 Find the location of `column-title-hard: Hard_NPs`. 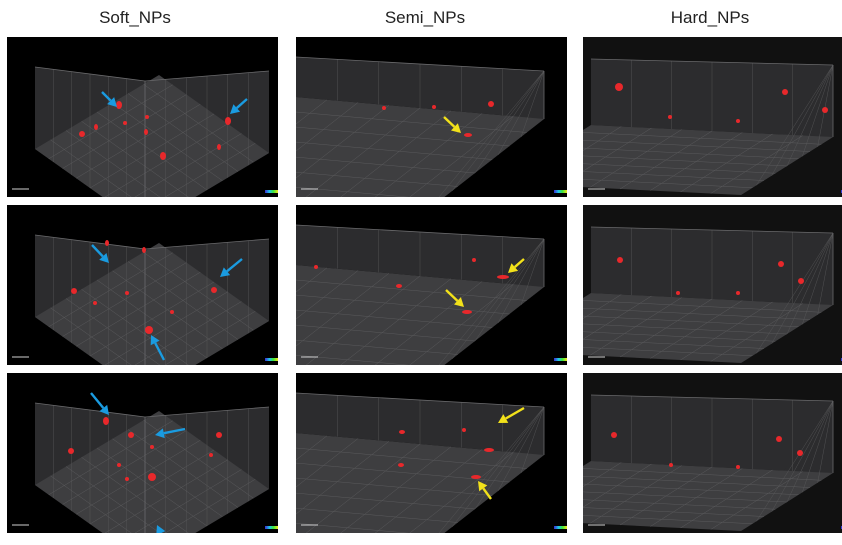

column-title-hard: Hard_NPs is located at coordinates (710, 17).